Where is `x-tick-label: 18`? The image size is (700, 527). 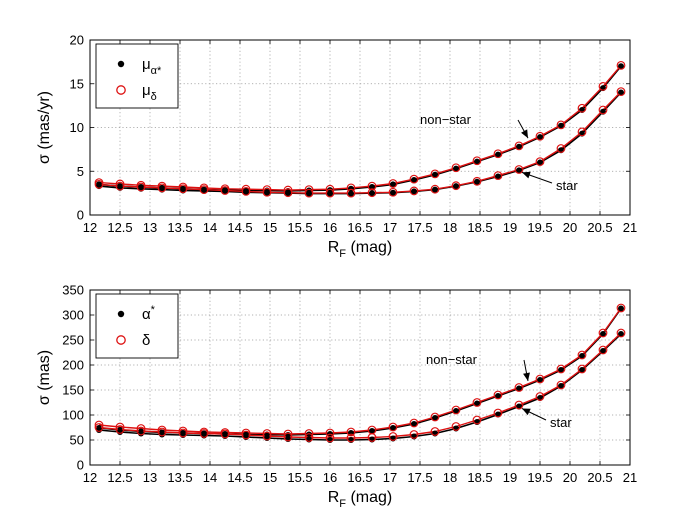 x-tick-label: 18 is located at coordinates (450, 477).